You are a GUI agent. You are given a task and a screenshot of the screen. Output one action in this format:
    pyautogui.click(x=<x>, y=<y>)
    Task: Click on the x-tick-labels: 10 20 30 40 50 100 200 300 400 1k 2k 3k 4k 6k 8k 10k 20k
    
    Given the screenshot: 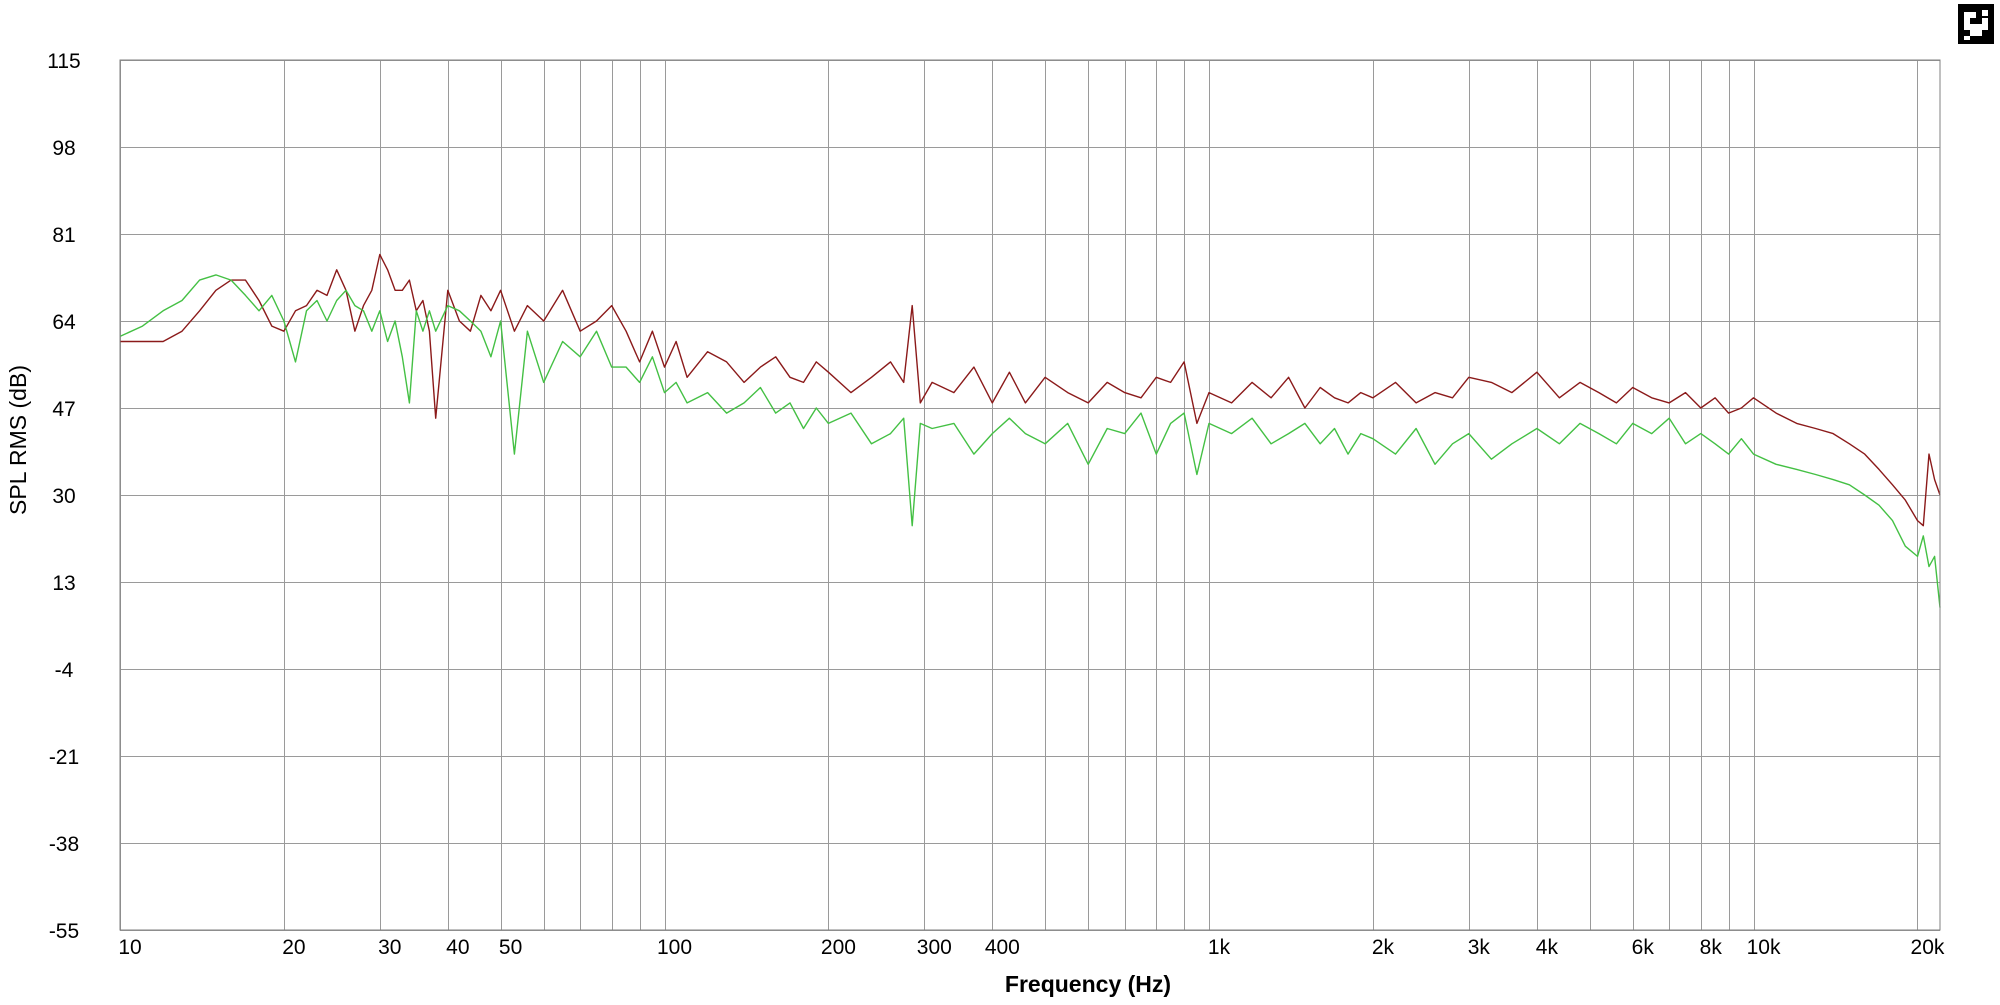 What is the action you would take?
    pyautogui.click(x=1031, y=947)
    